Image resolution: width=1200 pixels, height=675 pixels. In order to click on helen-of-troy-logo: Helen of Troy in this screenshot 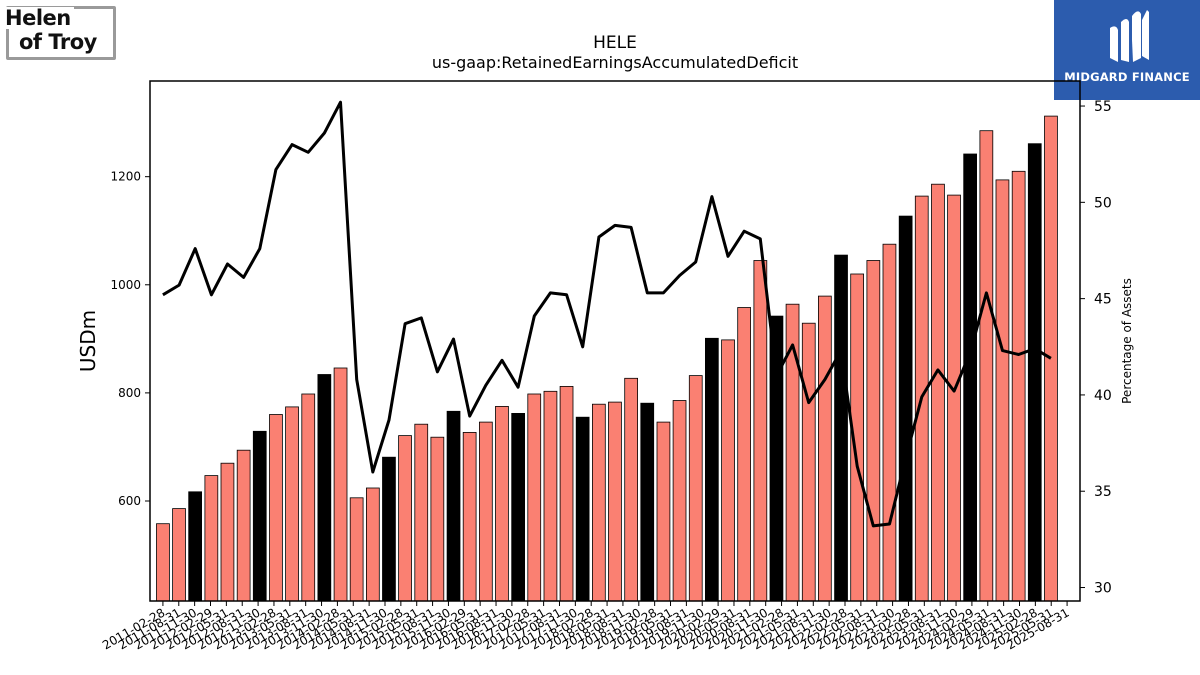, I will do `click(60, 33)`.